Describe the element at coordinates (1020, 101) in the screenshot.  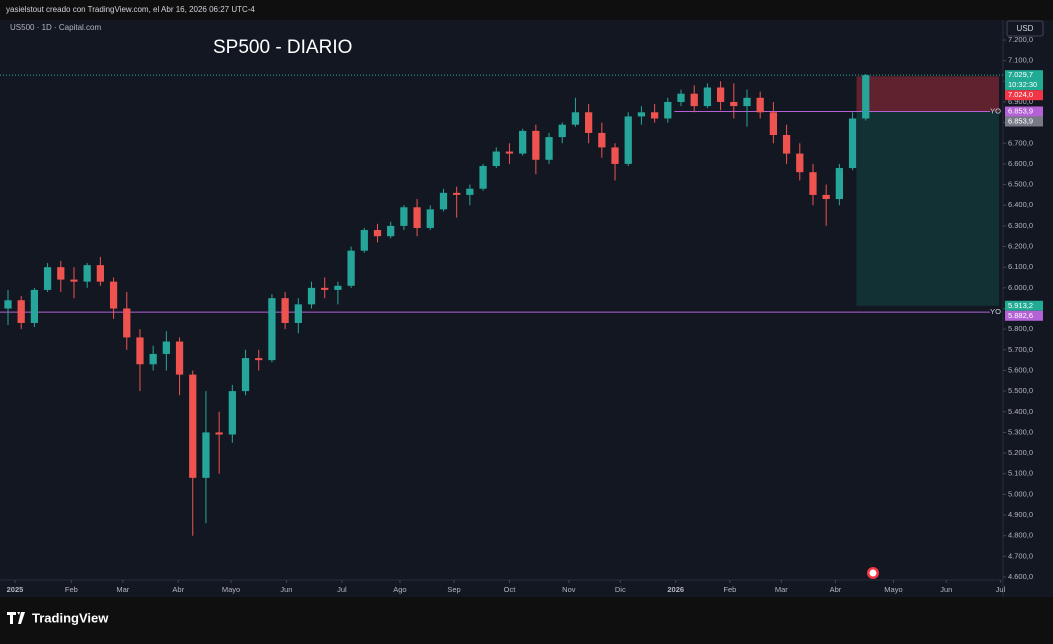
I see `y-tick-label: 6.900,0` at that location.